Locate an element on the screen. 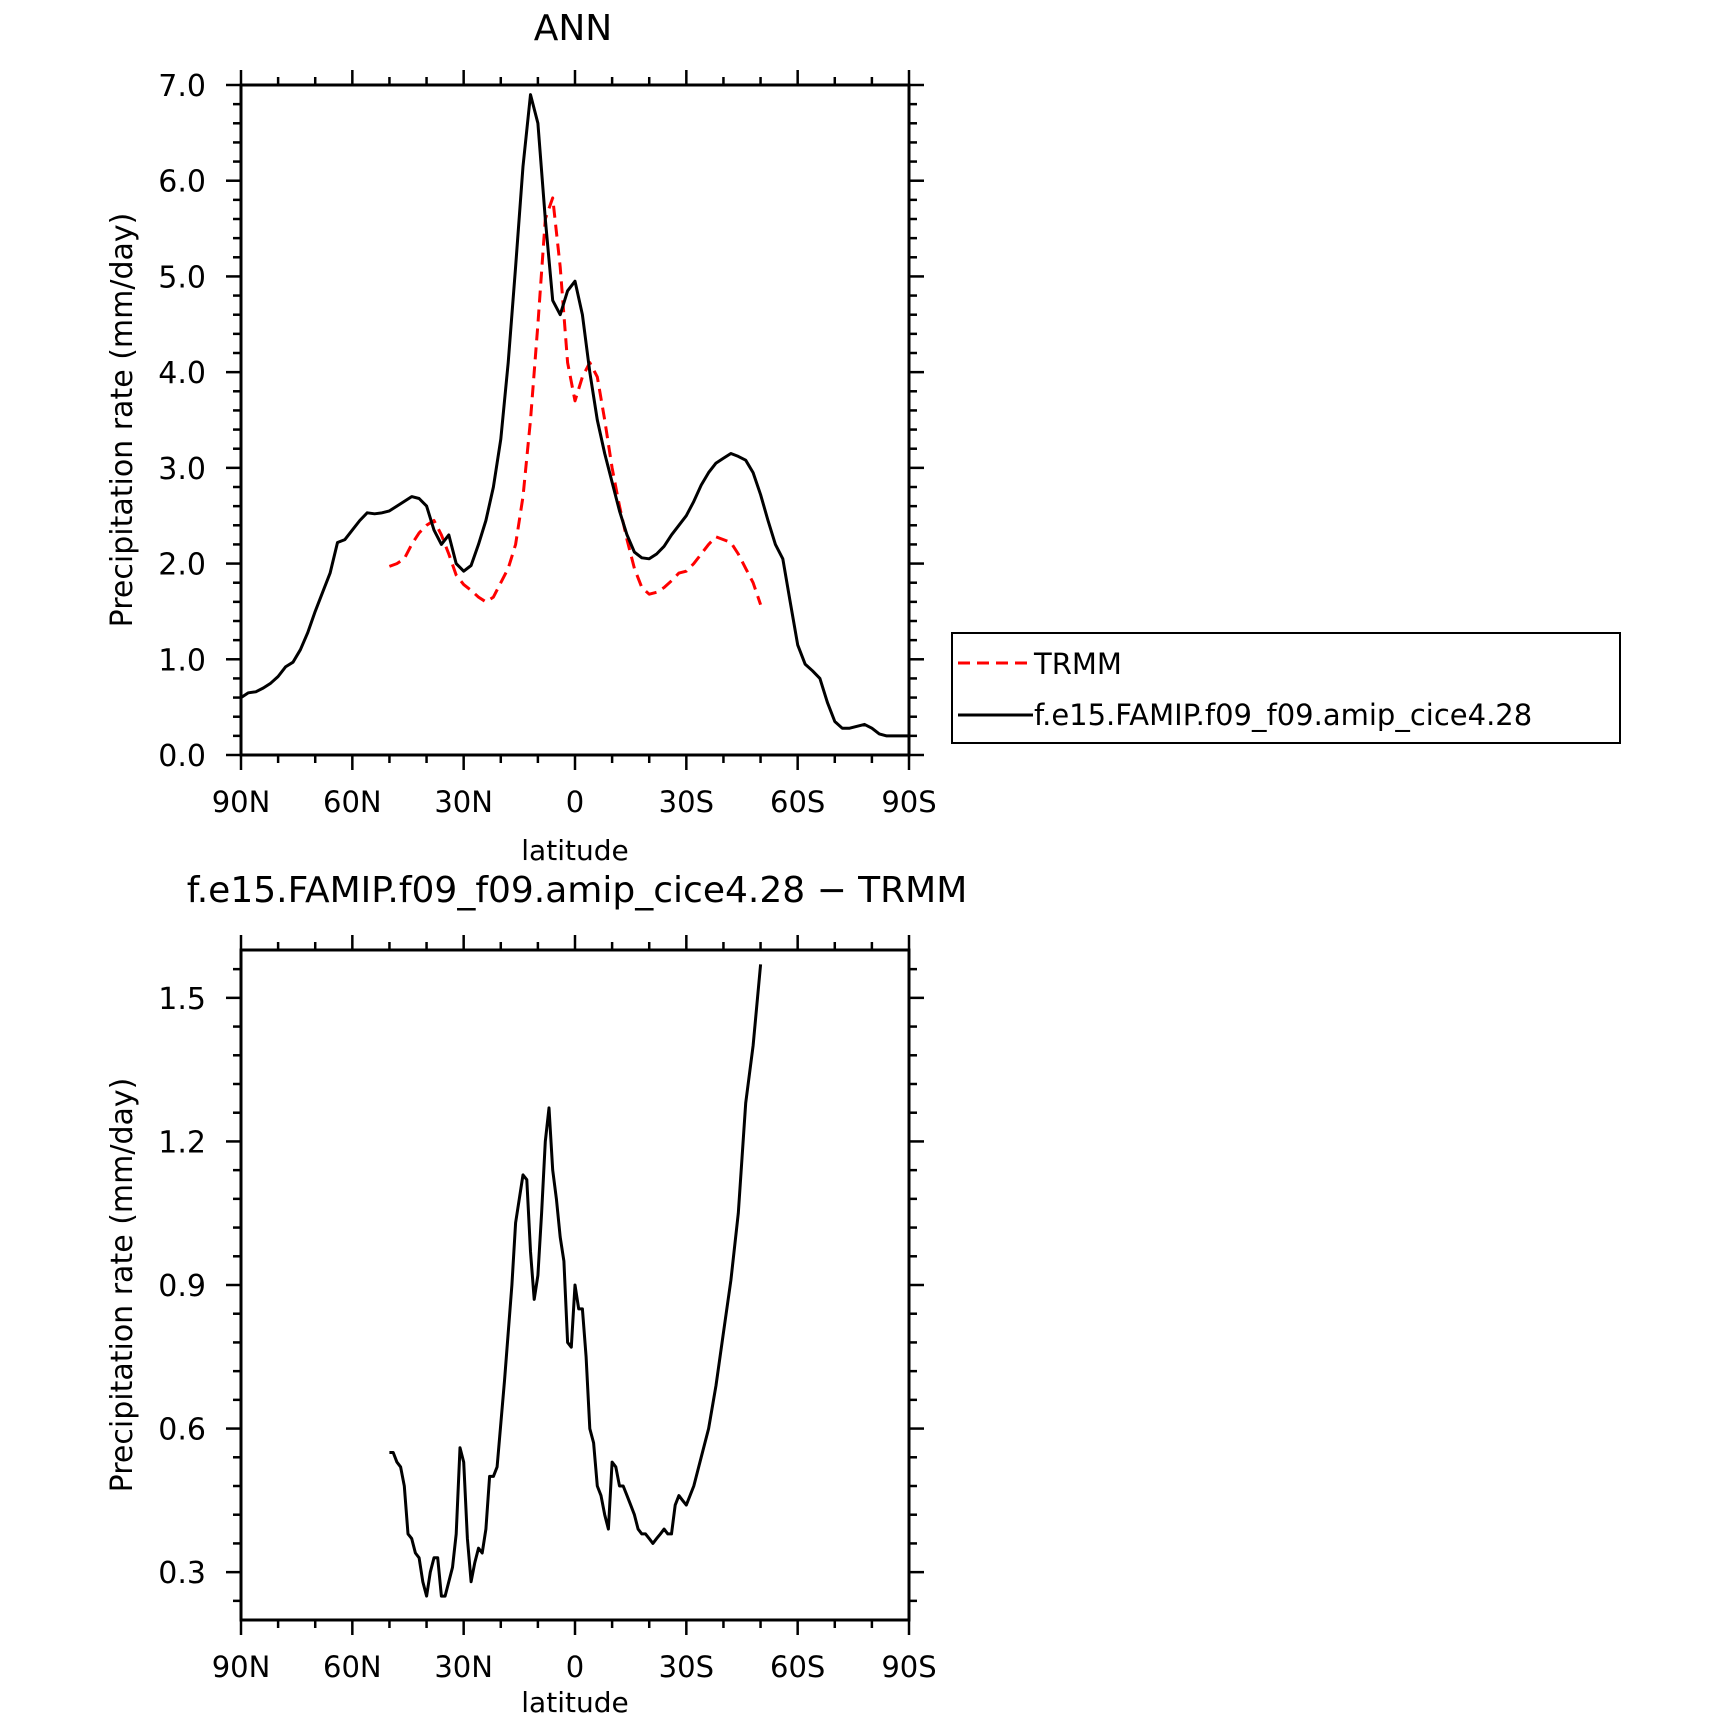 Image resolution: width=1710 pixels, height=1717 pixels. bottom-x-tick-label: 0 is located at coordinates (575, 1667).